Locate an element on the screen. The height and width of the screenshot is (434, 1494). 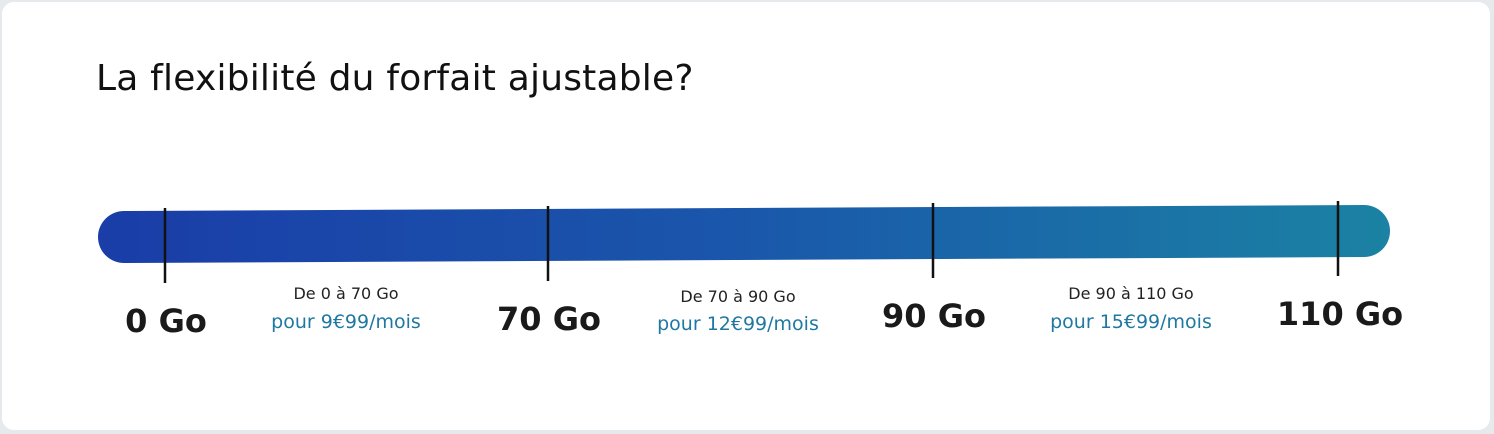
tick-label: 70 Go is located at coordinates (549, 319).